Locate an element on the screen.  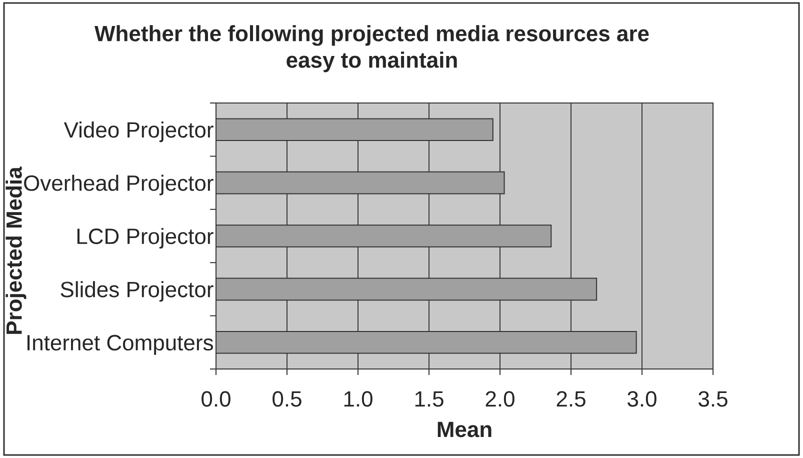
x-tick-label: 3.0 is located at coordinates (642, 399).